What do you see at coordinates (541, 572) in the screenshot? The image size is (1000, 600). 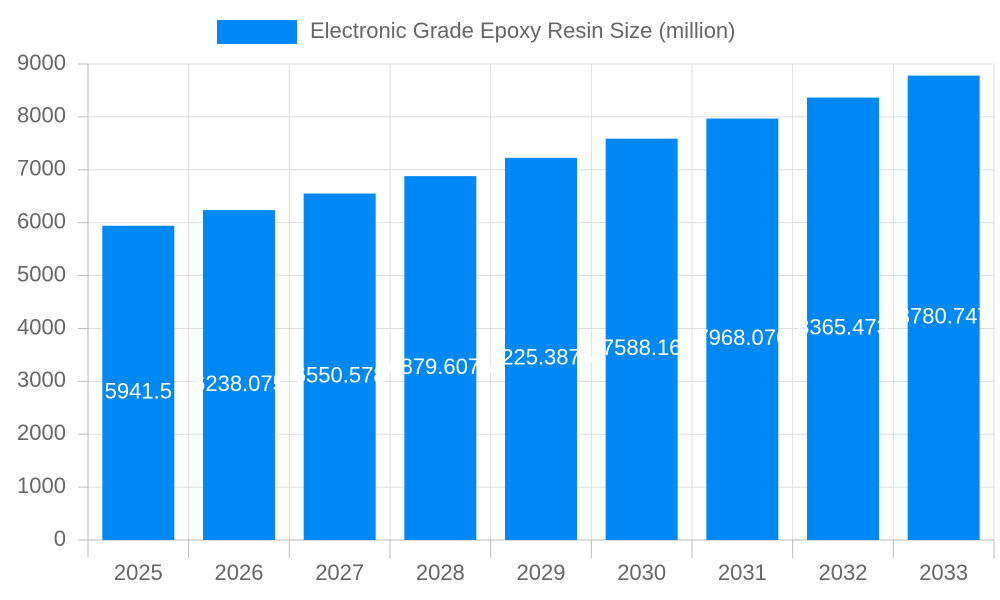 I see `x-tick-label: 2029` at bounding box center [541, 572].